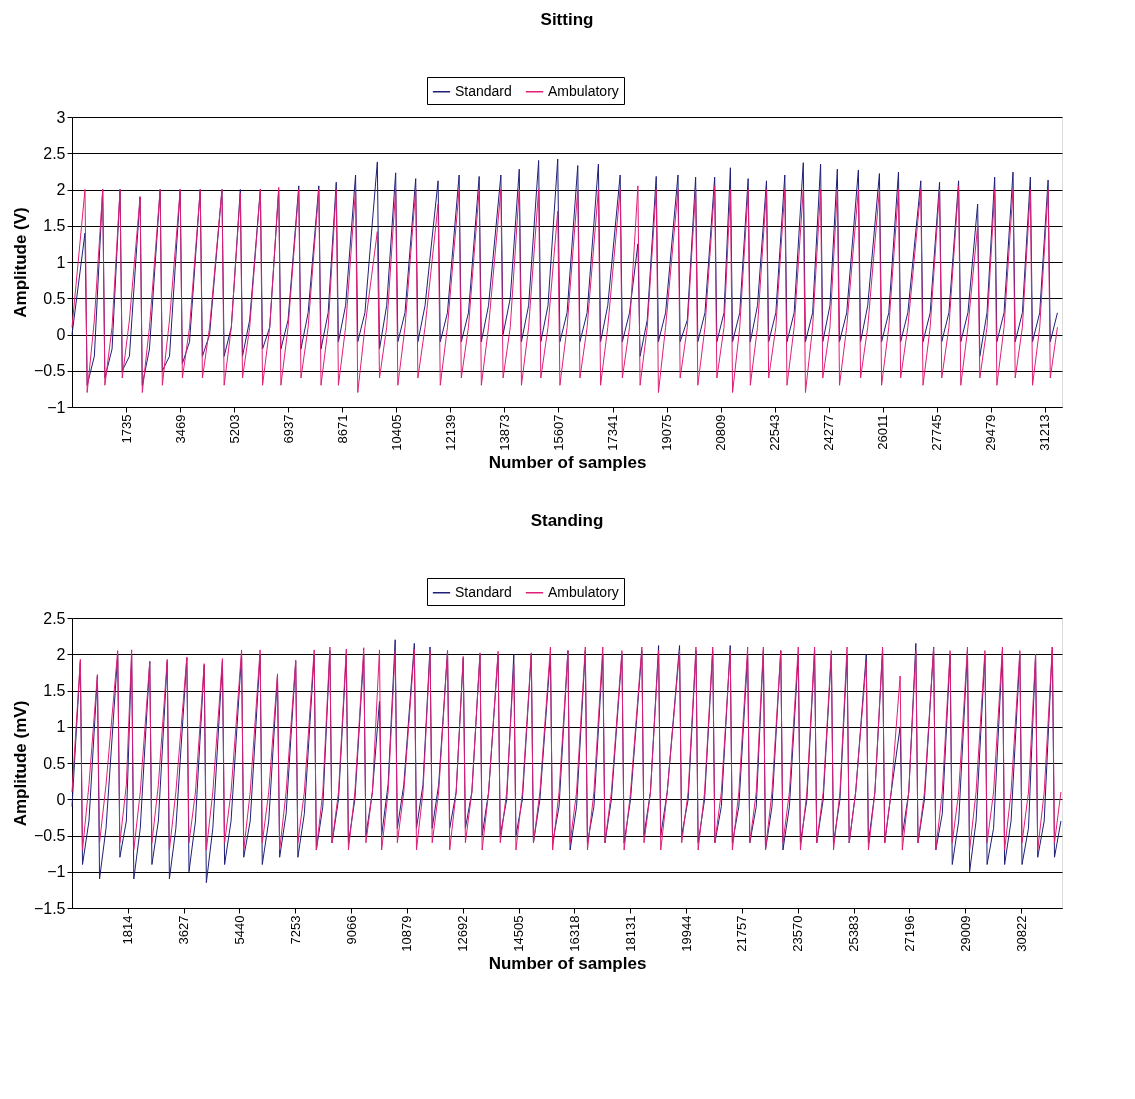 The height and width of the screenshot is (1099, 1135). What do you see at coordinates (613, 432) in the screenshot?
I see `x-tick-label: 17341` at bounding box center [613, 432].